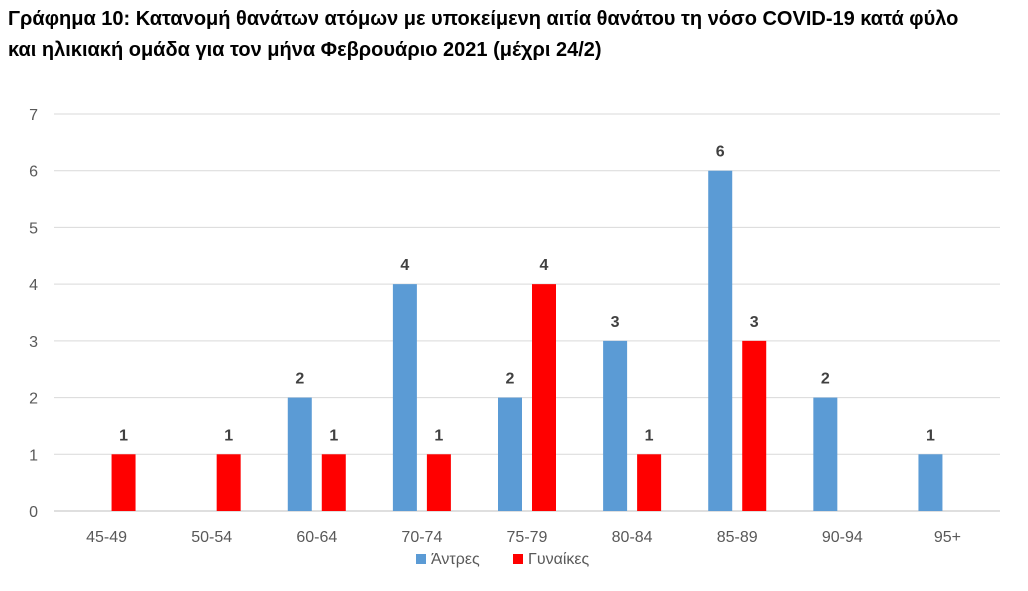 The image size is (1028, 591). What do you see at coordinates (33, 455) in the screenshot?
I see `y-tick-label: 1` at bounding box center [33, 455].